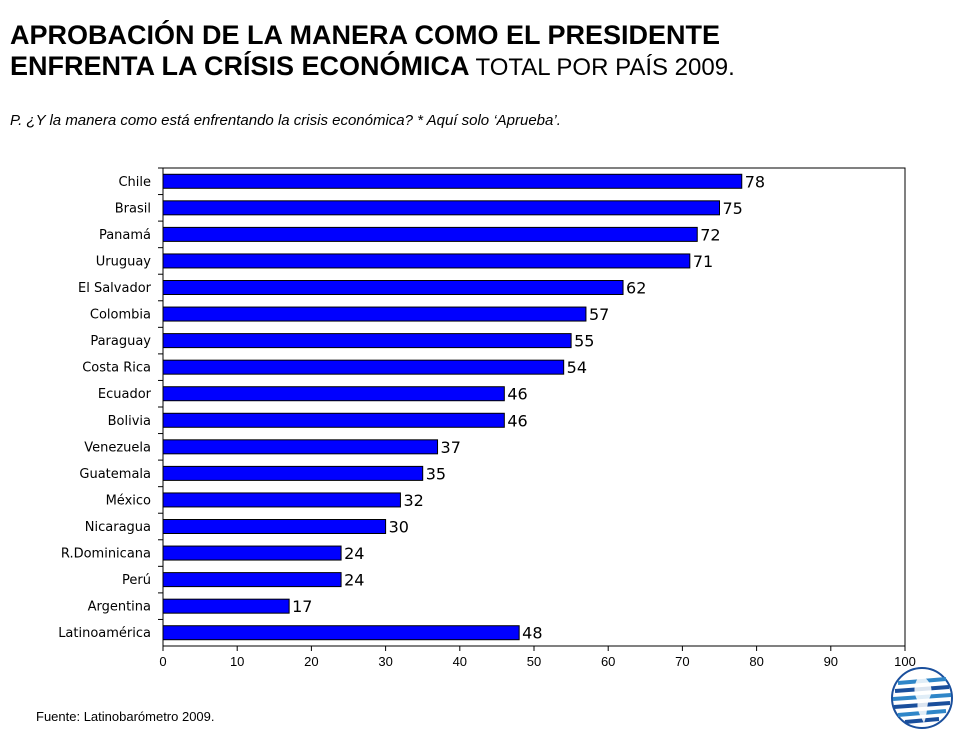  Describe the element at coordinates (905, 661) in the screenshot. I see `x-tick-label: 100` at that location.